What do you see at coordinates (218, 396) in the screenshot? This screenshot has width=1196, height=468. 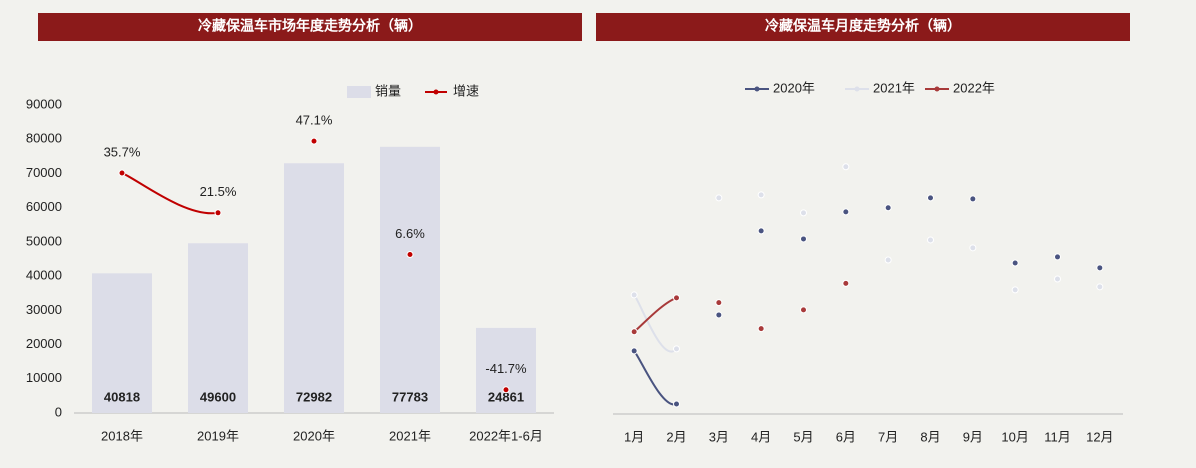 I see `data-label: 49600` at bounding box center [218, 396].